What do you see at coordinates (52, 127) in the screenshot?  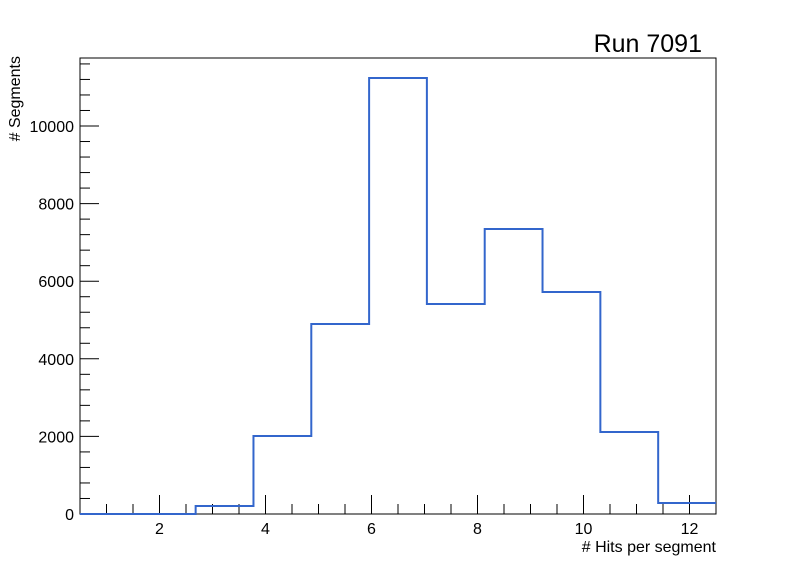 I see `y-tick-label: 10000` at bounding box center [52, 127].